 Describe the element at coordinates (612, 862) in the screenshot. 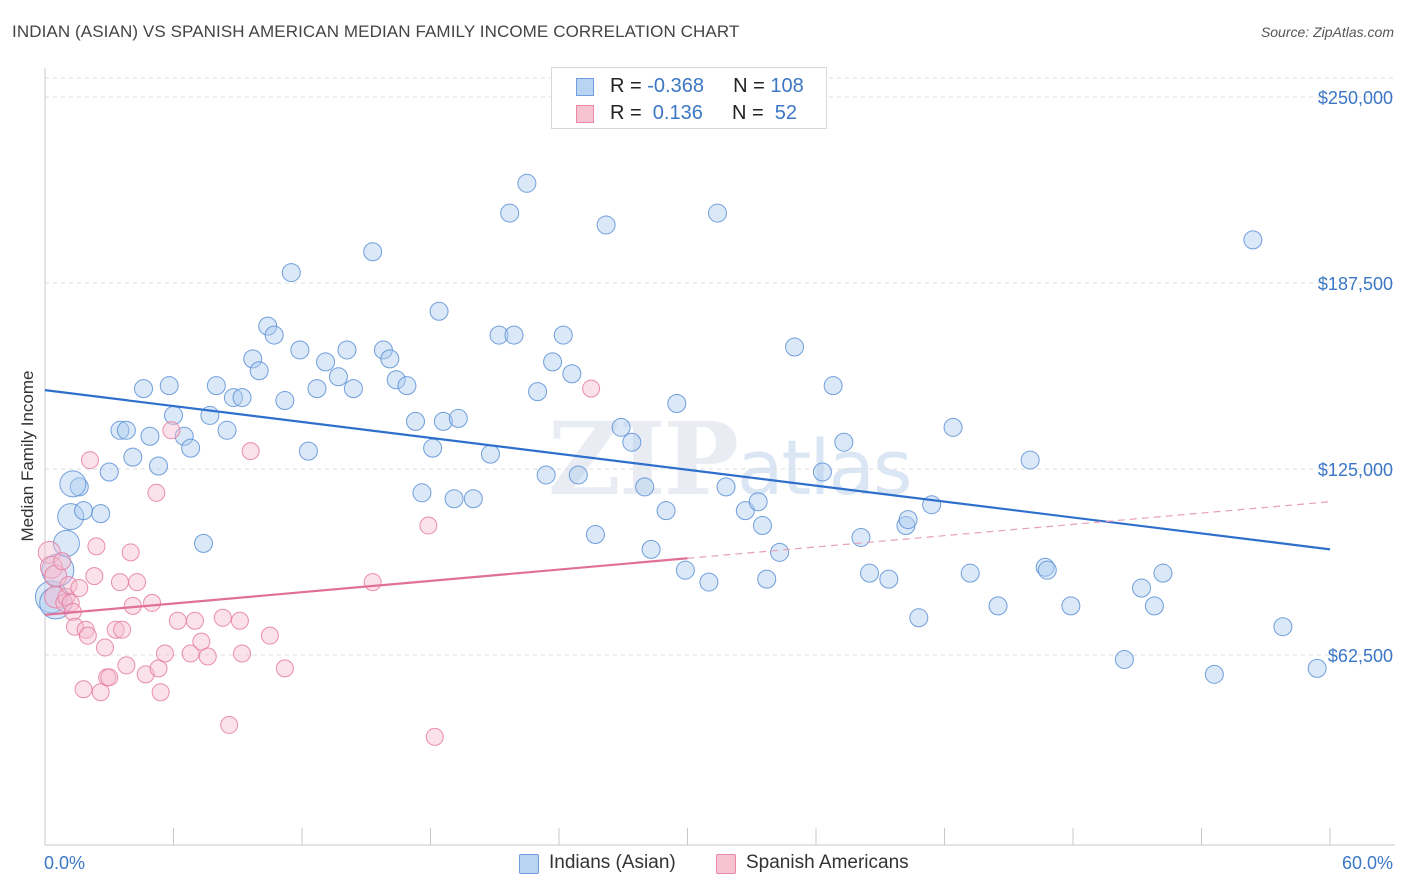

I see `legend-label-indians: Indians (Asian)` at that location.